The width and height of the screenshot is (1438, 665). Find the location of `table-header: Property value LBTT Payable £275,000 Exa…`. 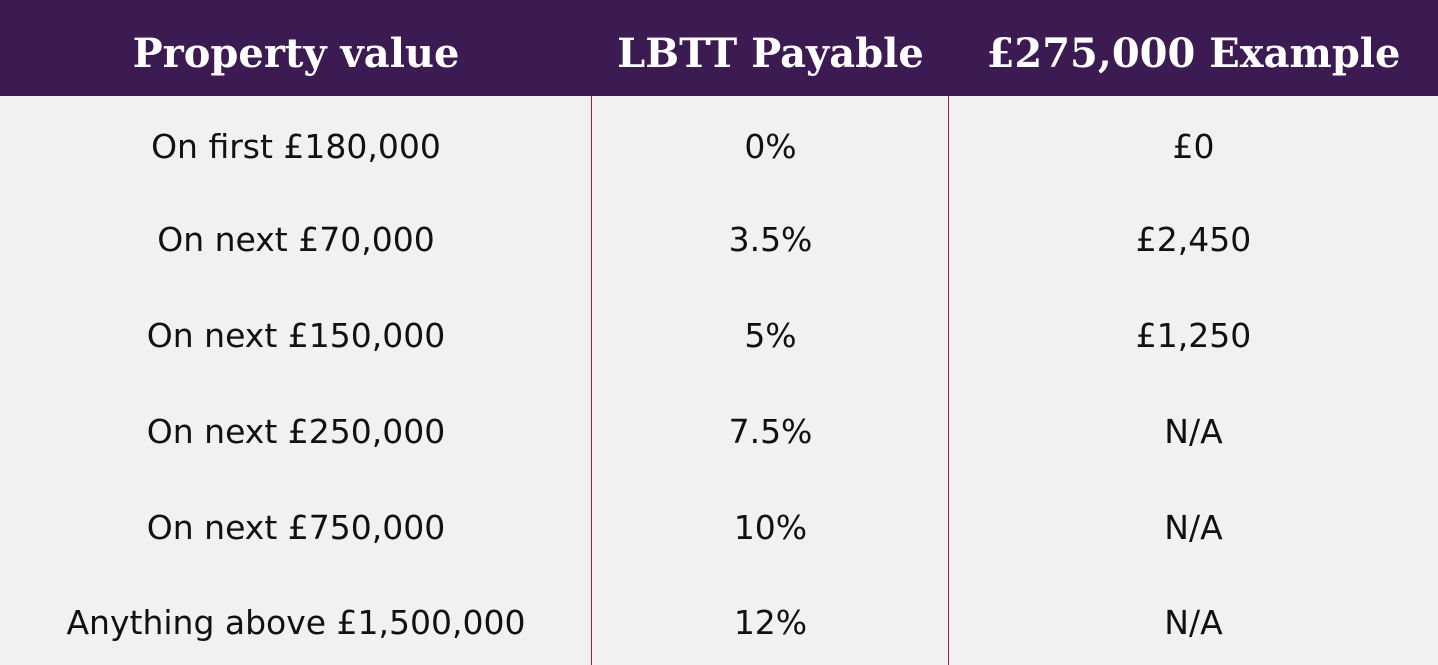

table-header: Property value LBTT Payable £275,000 Exa… is located at coordinates (719, 48).